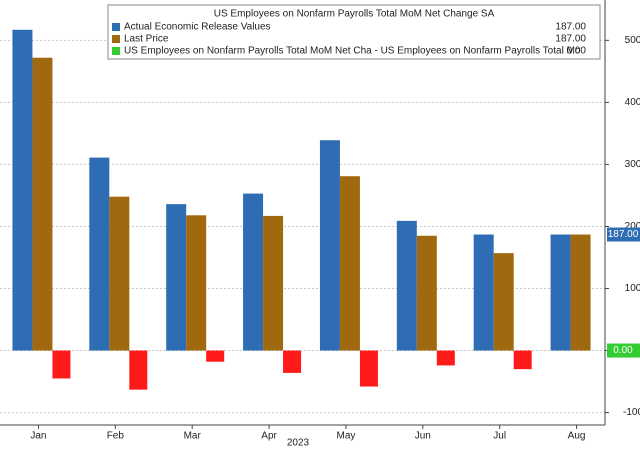 The width and height of the screenshot is (640, 450). Describe the element at coordinates (631, 412) in the screenshot. I see `y-tick-label: -100` at that location.